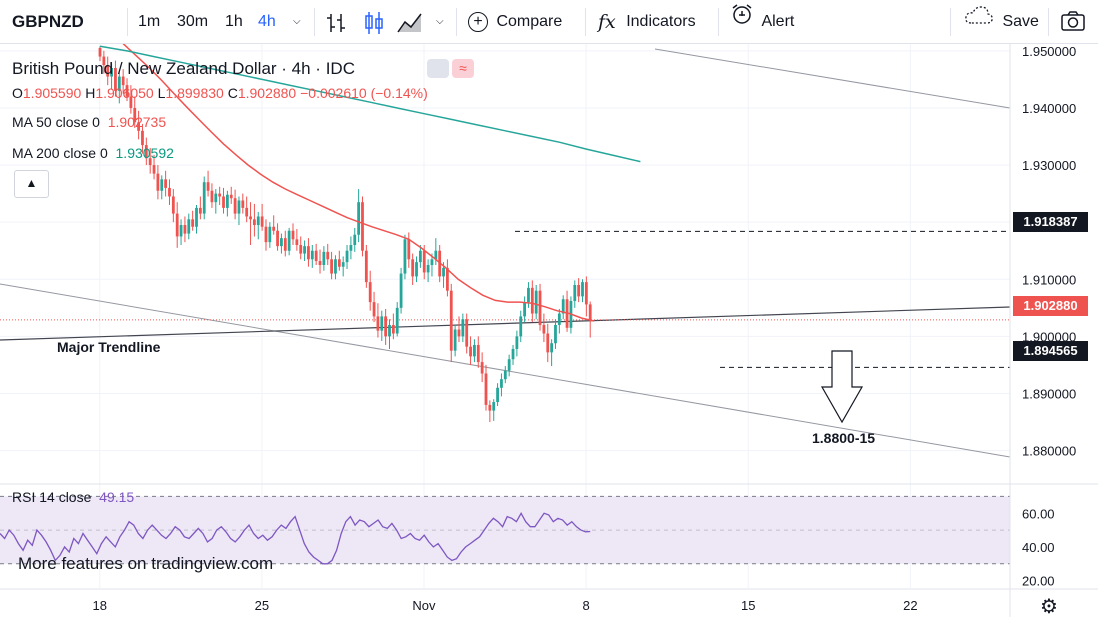  Describe the element at coordinates (267, 21) in the screenshot. I see `interval-4h-button: 4h` at that location.